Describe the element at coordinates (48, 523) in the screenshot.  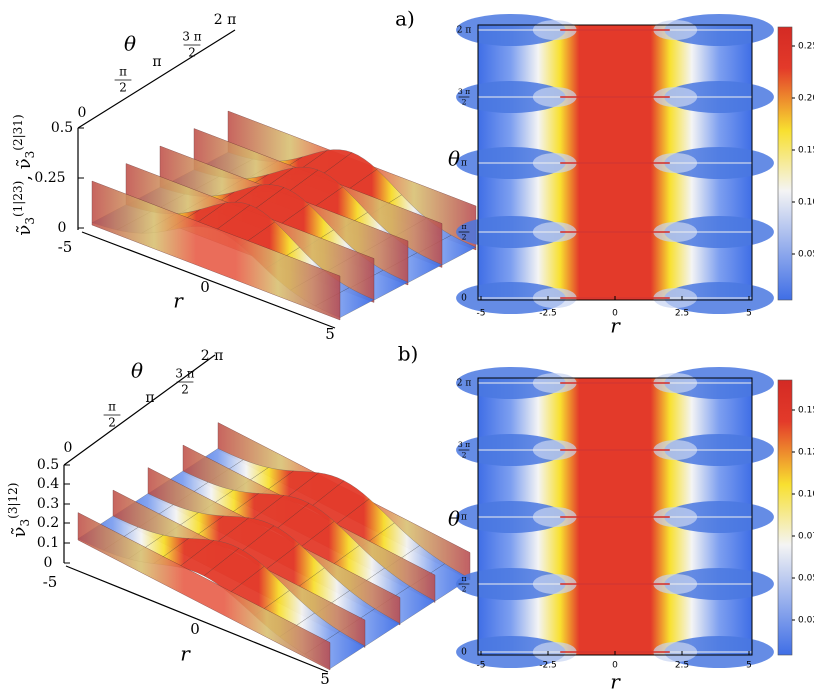
I see `tick-label: 0.2` at that location.